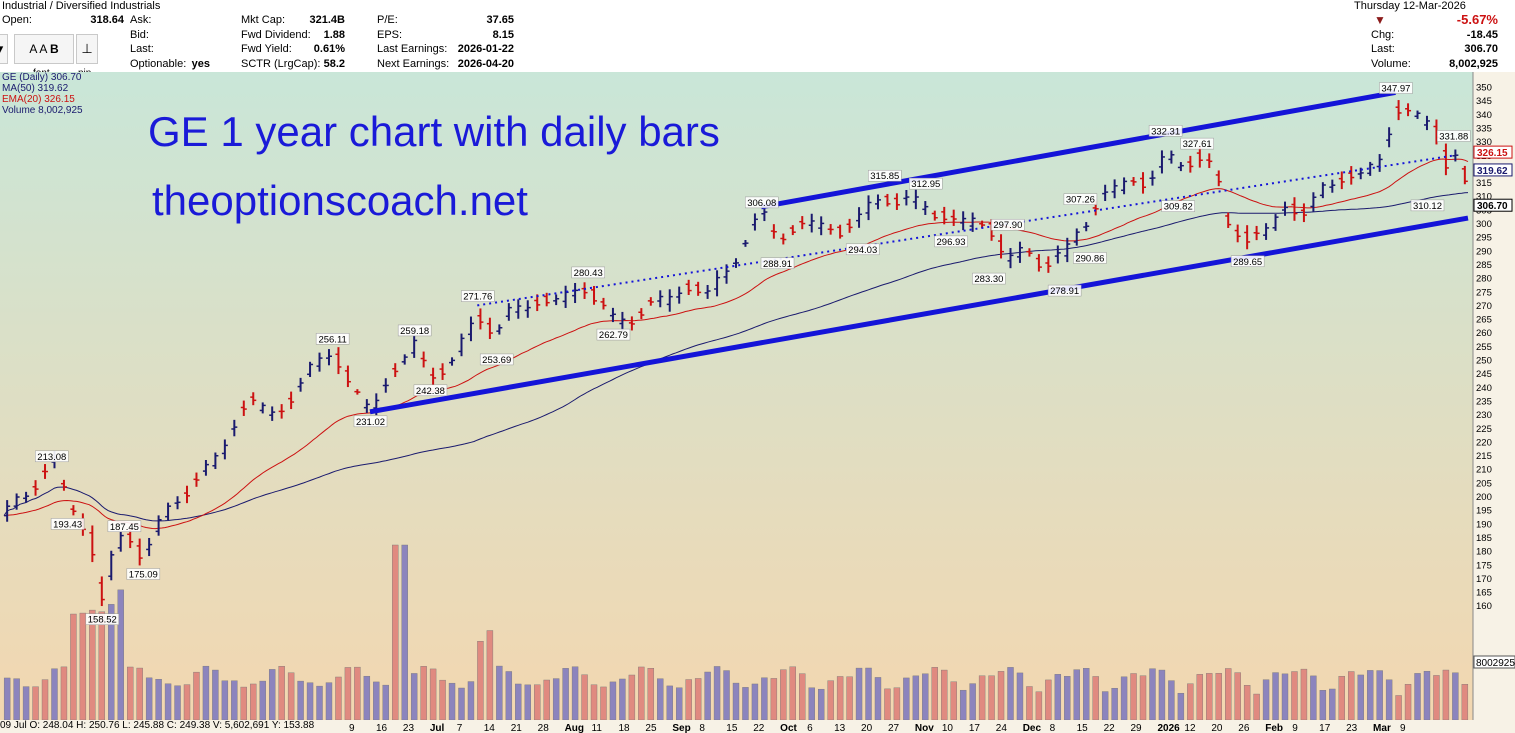  What do you see at coordinates (87, 49) in the screenshot?
I see `pin-icon: ⊥` at bounding box center [87, 49].